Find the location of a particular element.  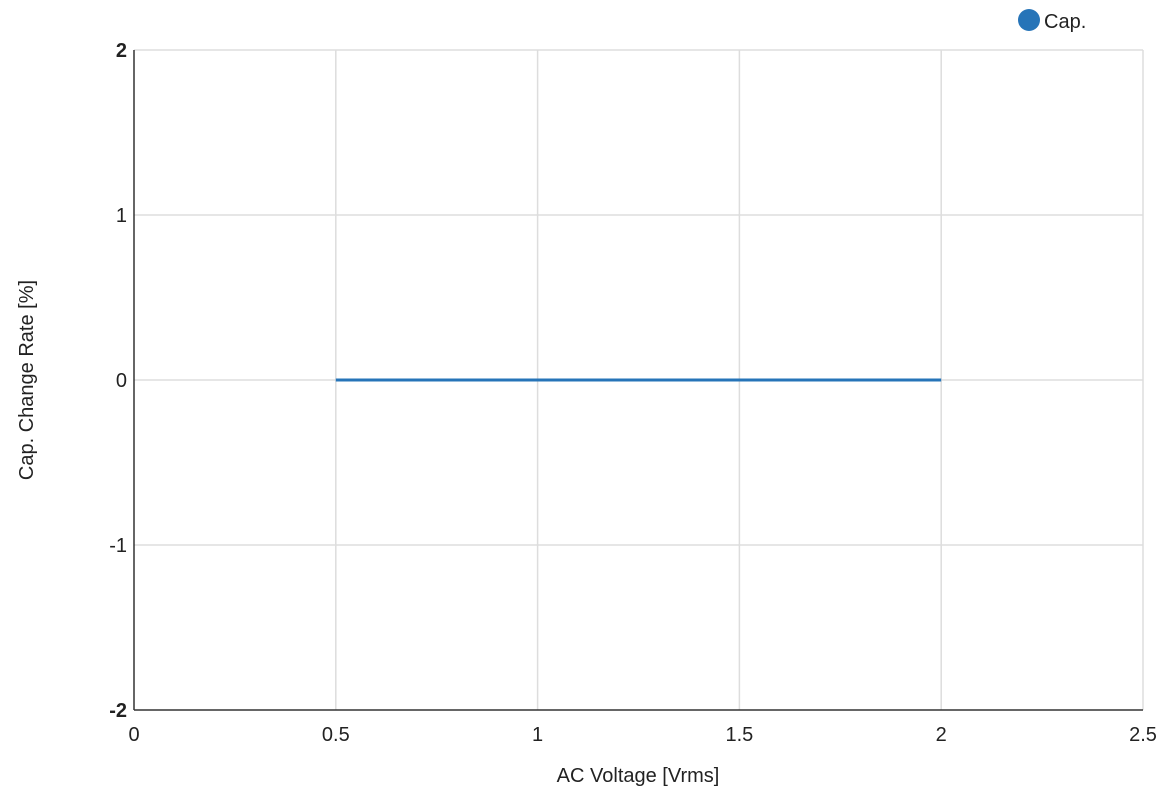

y-tick-label: -2 is located at coordinates (118, 711).